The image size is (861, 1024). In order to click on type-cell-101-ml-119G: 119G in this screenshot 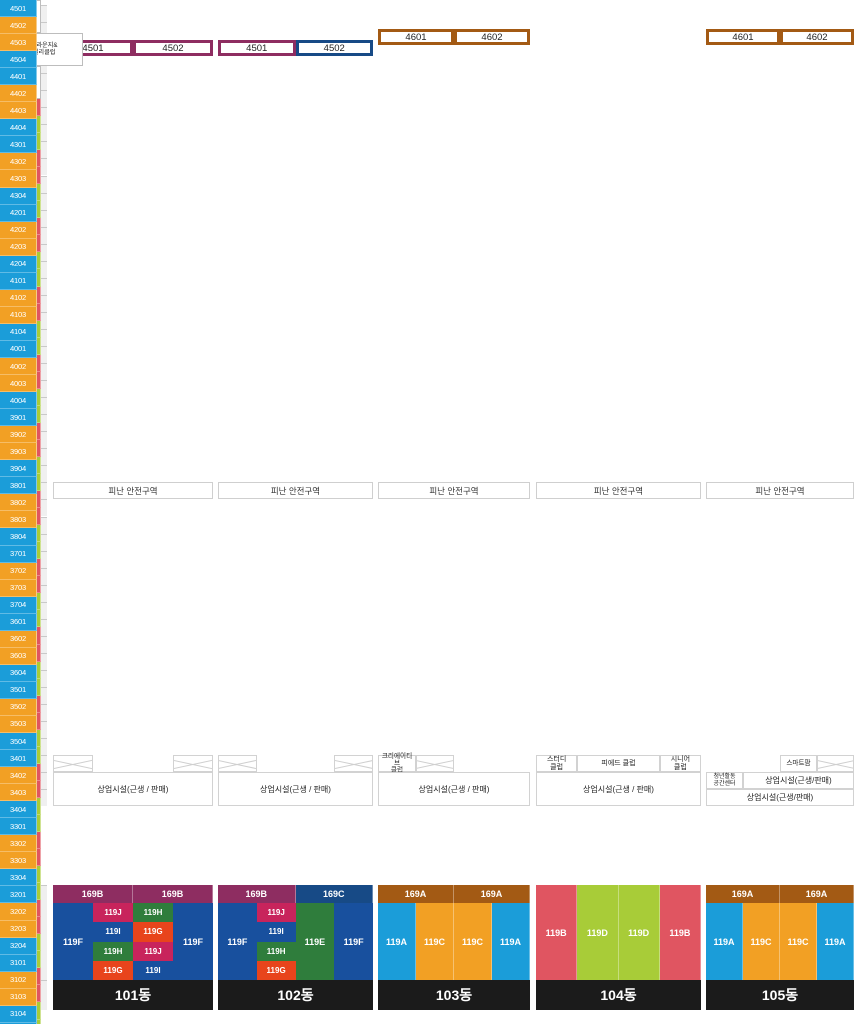, I will do `click(113, 970)`.